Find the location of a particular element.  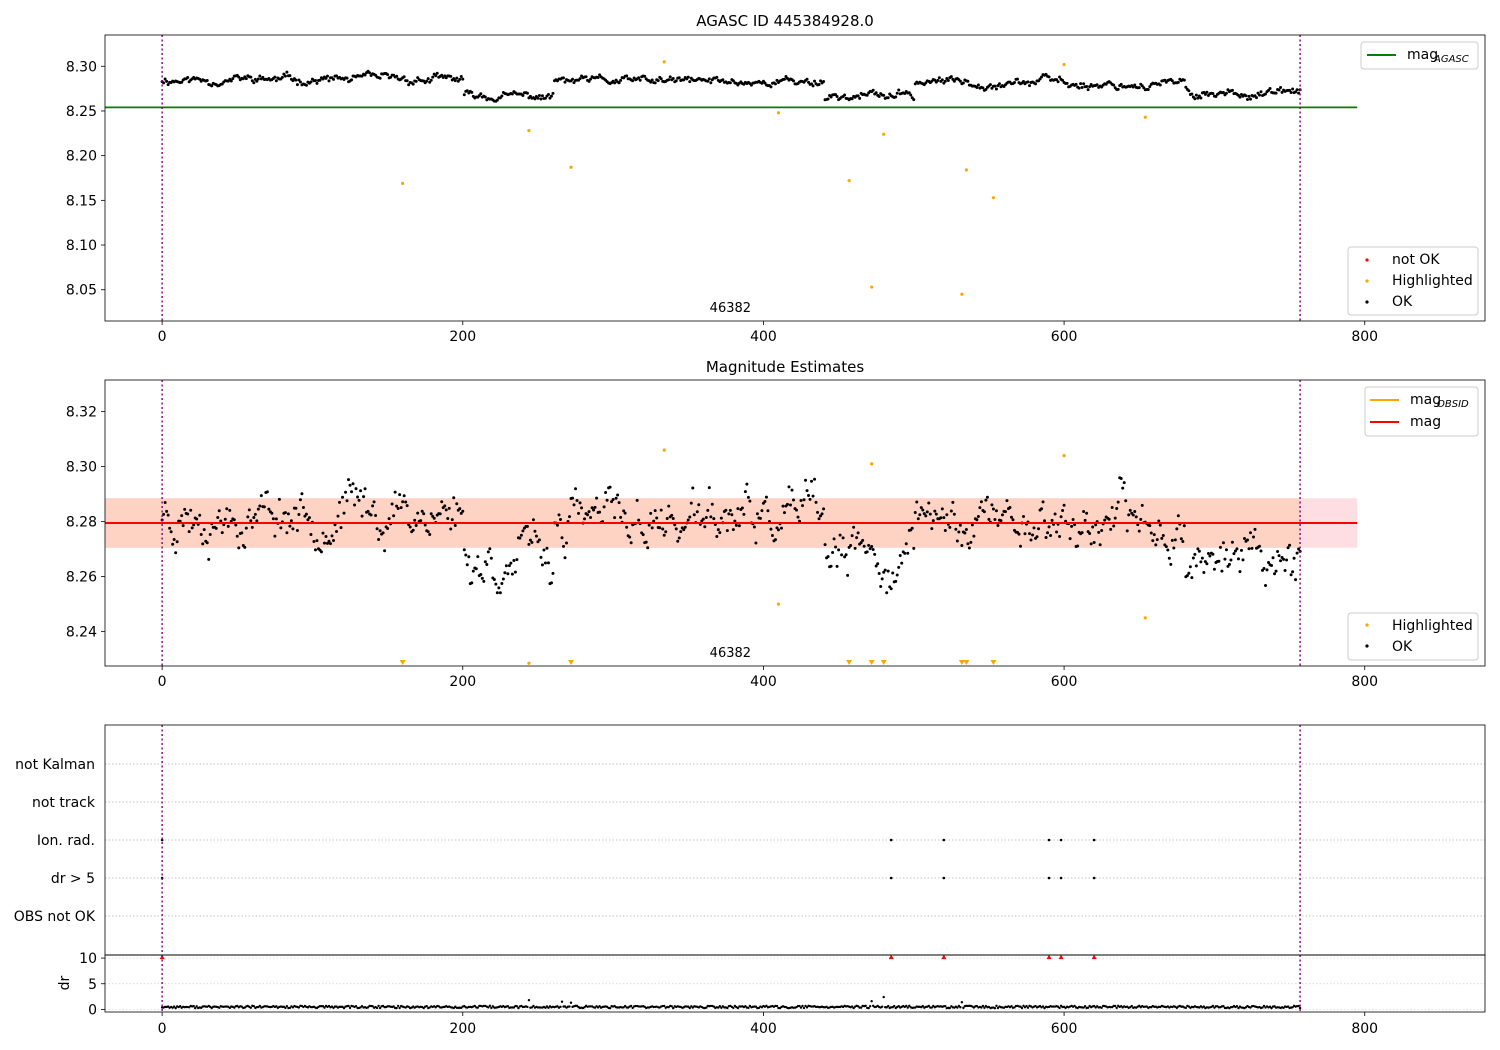

legend-label: mag is located at coordinates (1425, 422).